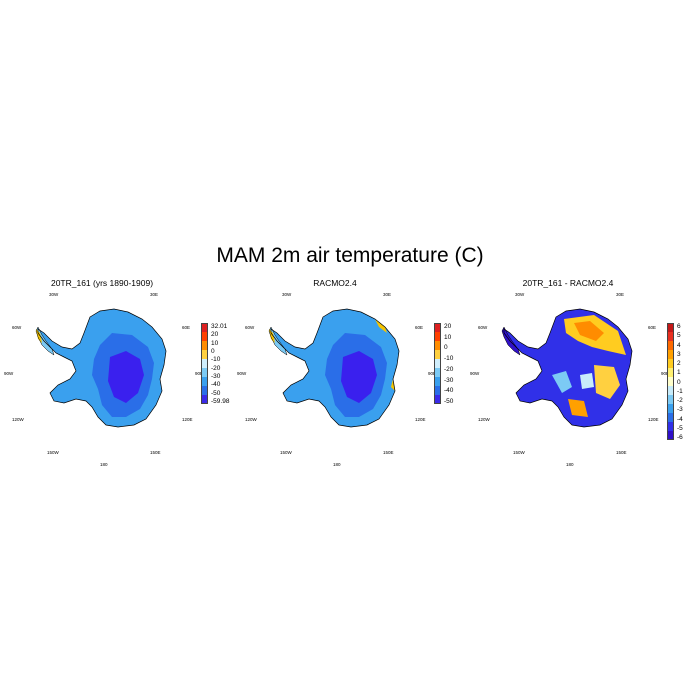 Image resolution: width=700 pixels, height=700 pixels. Describe the element at coordinates (679, 345) in the screenshot. I see `colorbar-label: 4` at that location.